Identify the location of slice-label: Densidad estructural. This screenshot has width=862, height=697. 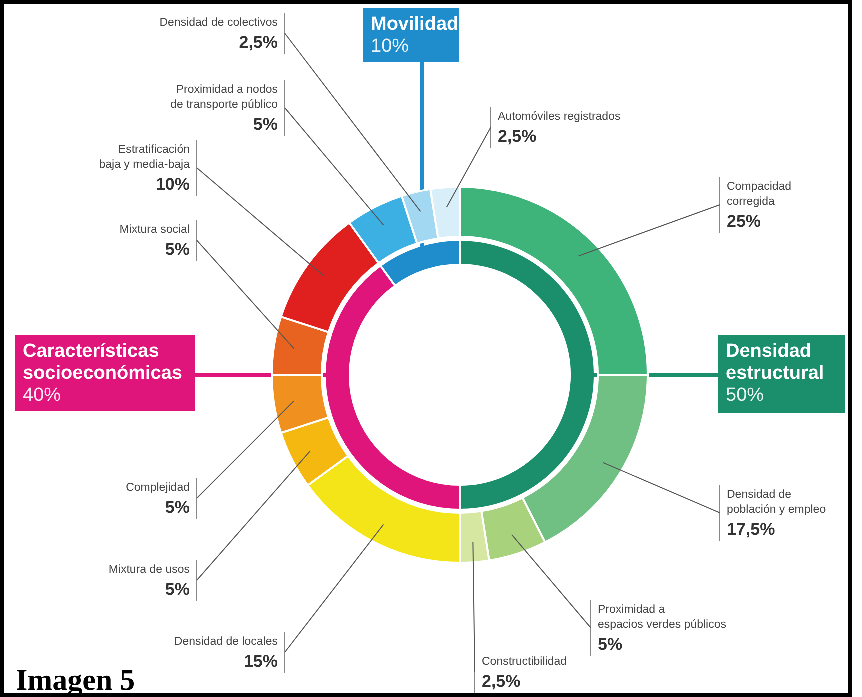
(775, 362).